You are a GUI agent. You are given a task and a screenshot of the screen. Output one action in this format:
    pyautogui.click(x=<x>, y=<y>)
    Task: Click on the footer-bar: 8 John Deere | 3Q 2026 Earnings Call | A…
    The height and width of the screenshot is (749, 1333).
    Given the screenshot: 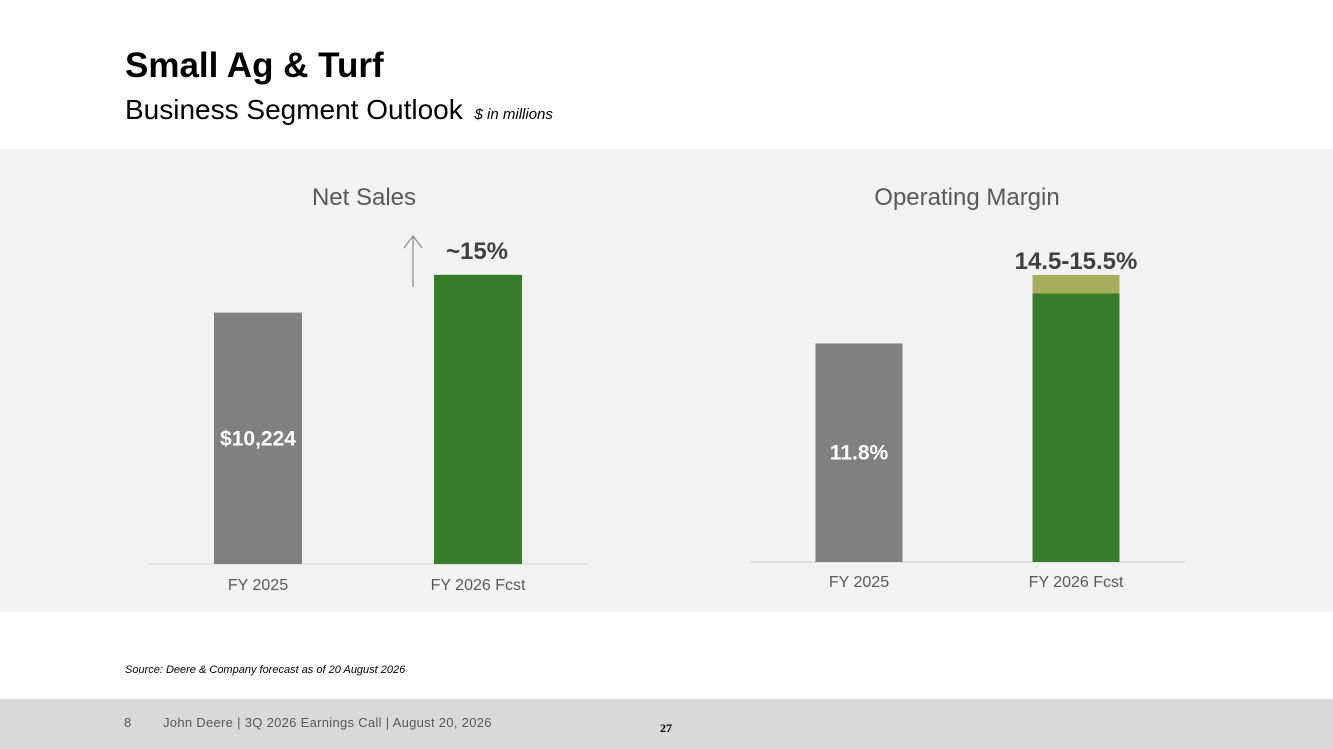 What is the action you would take?
    pyautogui.click(x=666, y=724)
    